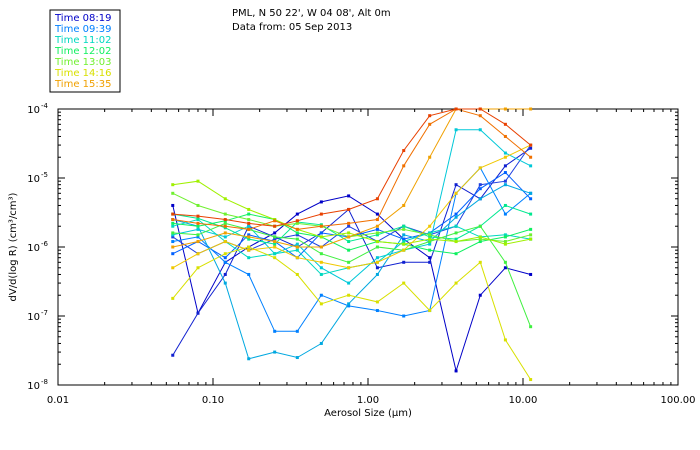 The width and height of the screenshot is (700, 450). What do you see at coordinates (45, 106) in the screenshot?
I see `y-tick-exponent: -4` at bounding box center [45, 106].